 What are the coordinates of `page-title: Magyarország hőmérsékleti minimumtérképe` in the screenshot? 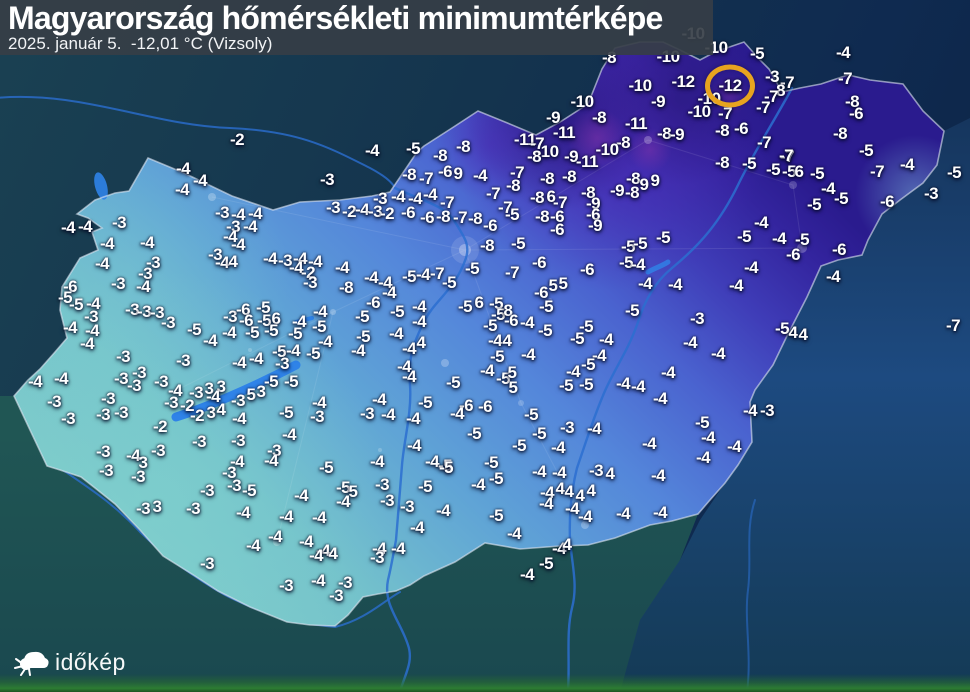 It's located at (335, 18).